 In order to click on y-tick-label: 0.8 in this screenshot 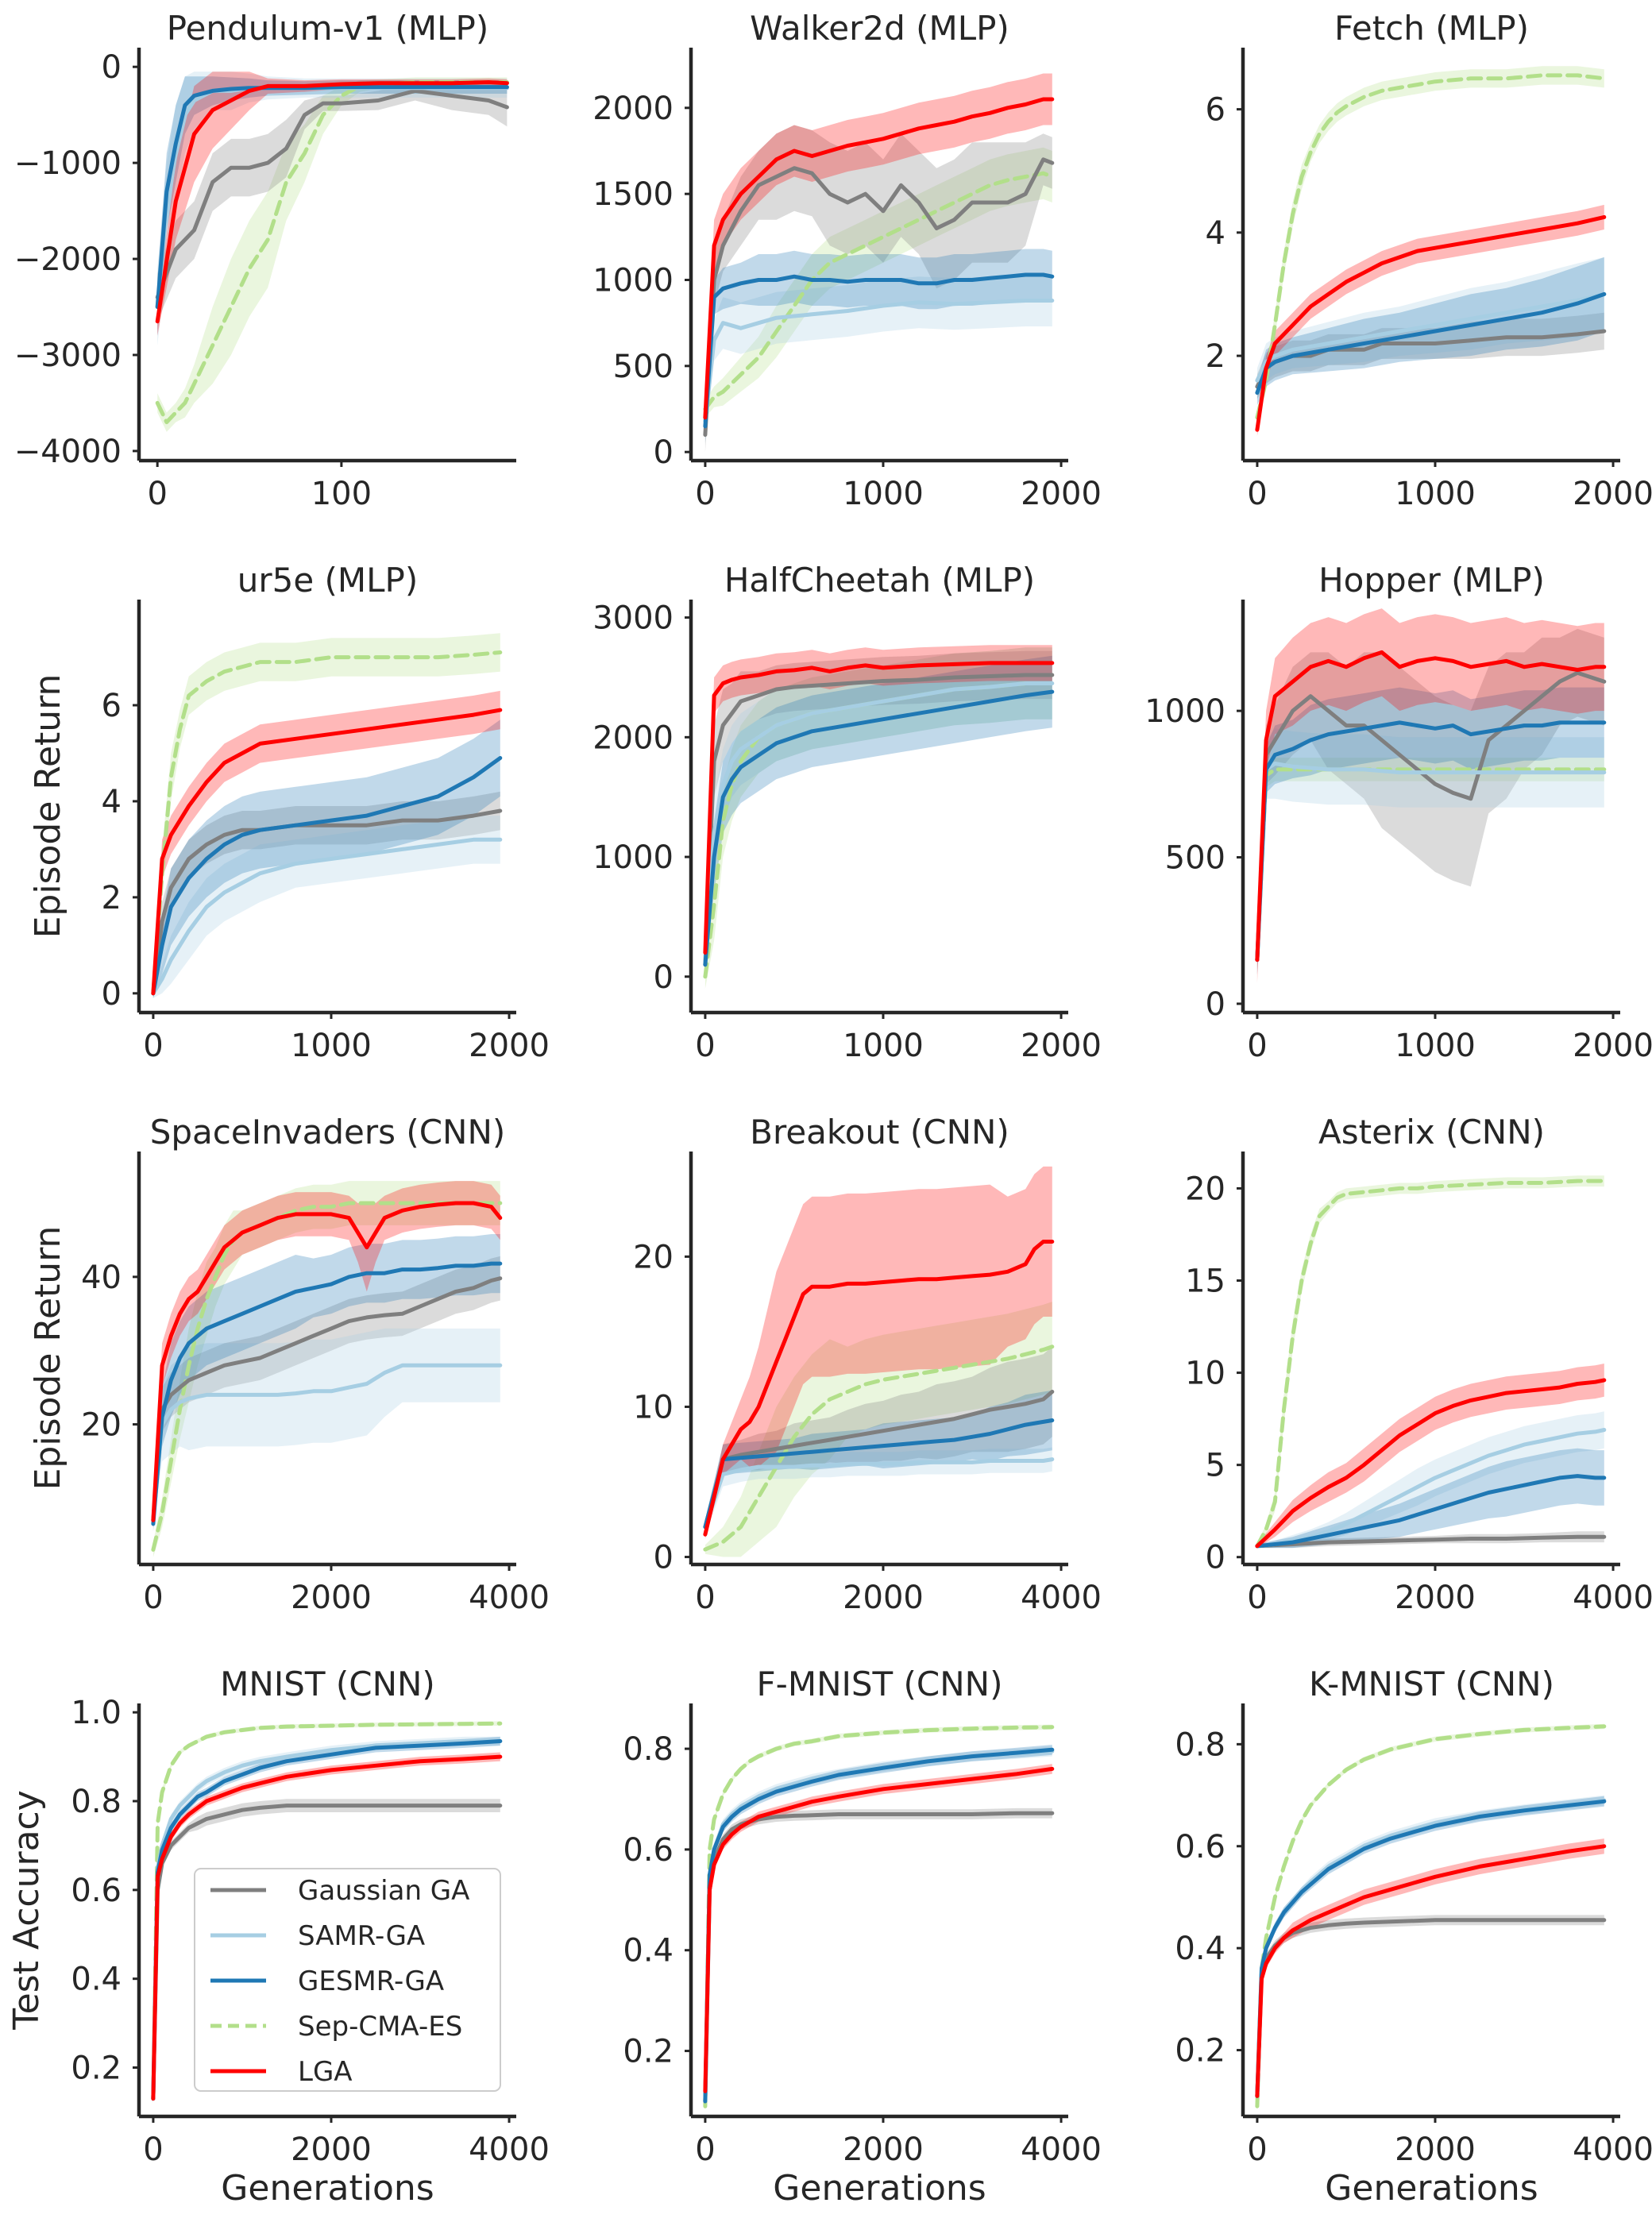, I will do `click(648, 1749)`.